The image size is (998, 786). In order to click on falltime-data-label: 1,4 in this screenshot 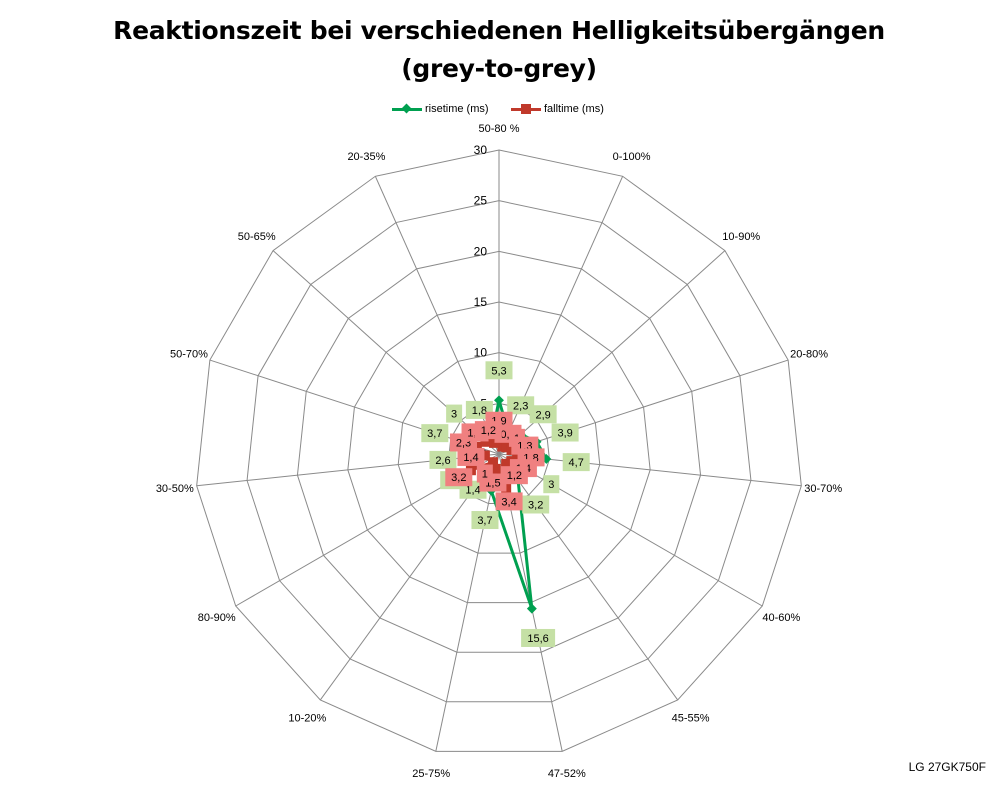, I will do `click(470, 458)`.